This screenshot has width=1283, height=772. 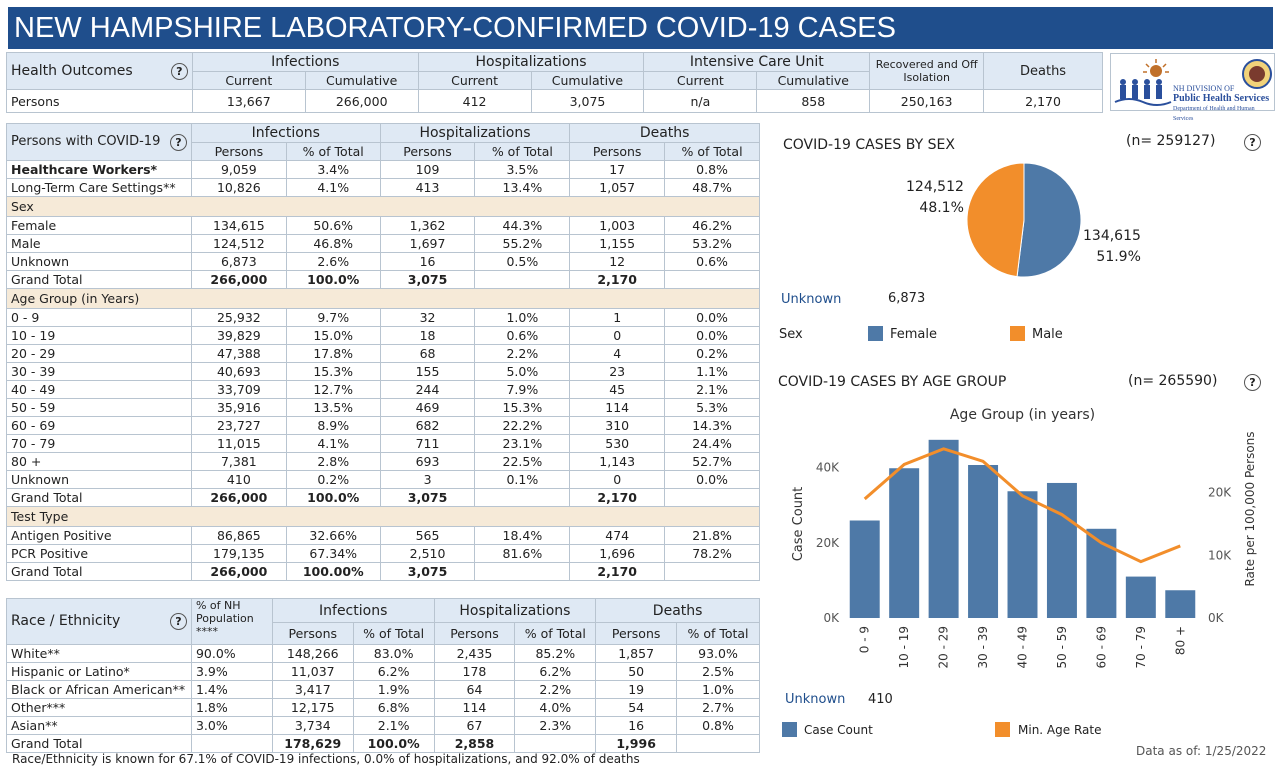 I want to click on table-cell: 12.7%, so click(x=333, y=389).